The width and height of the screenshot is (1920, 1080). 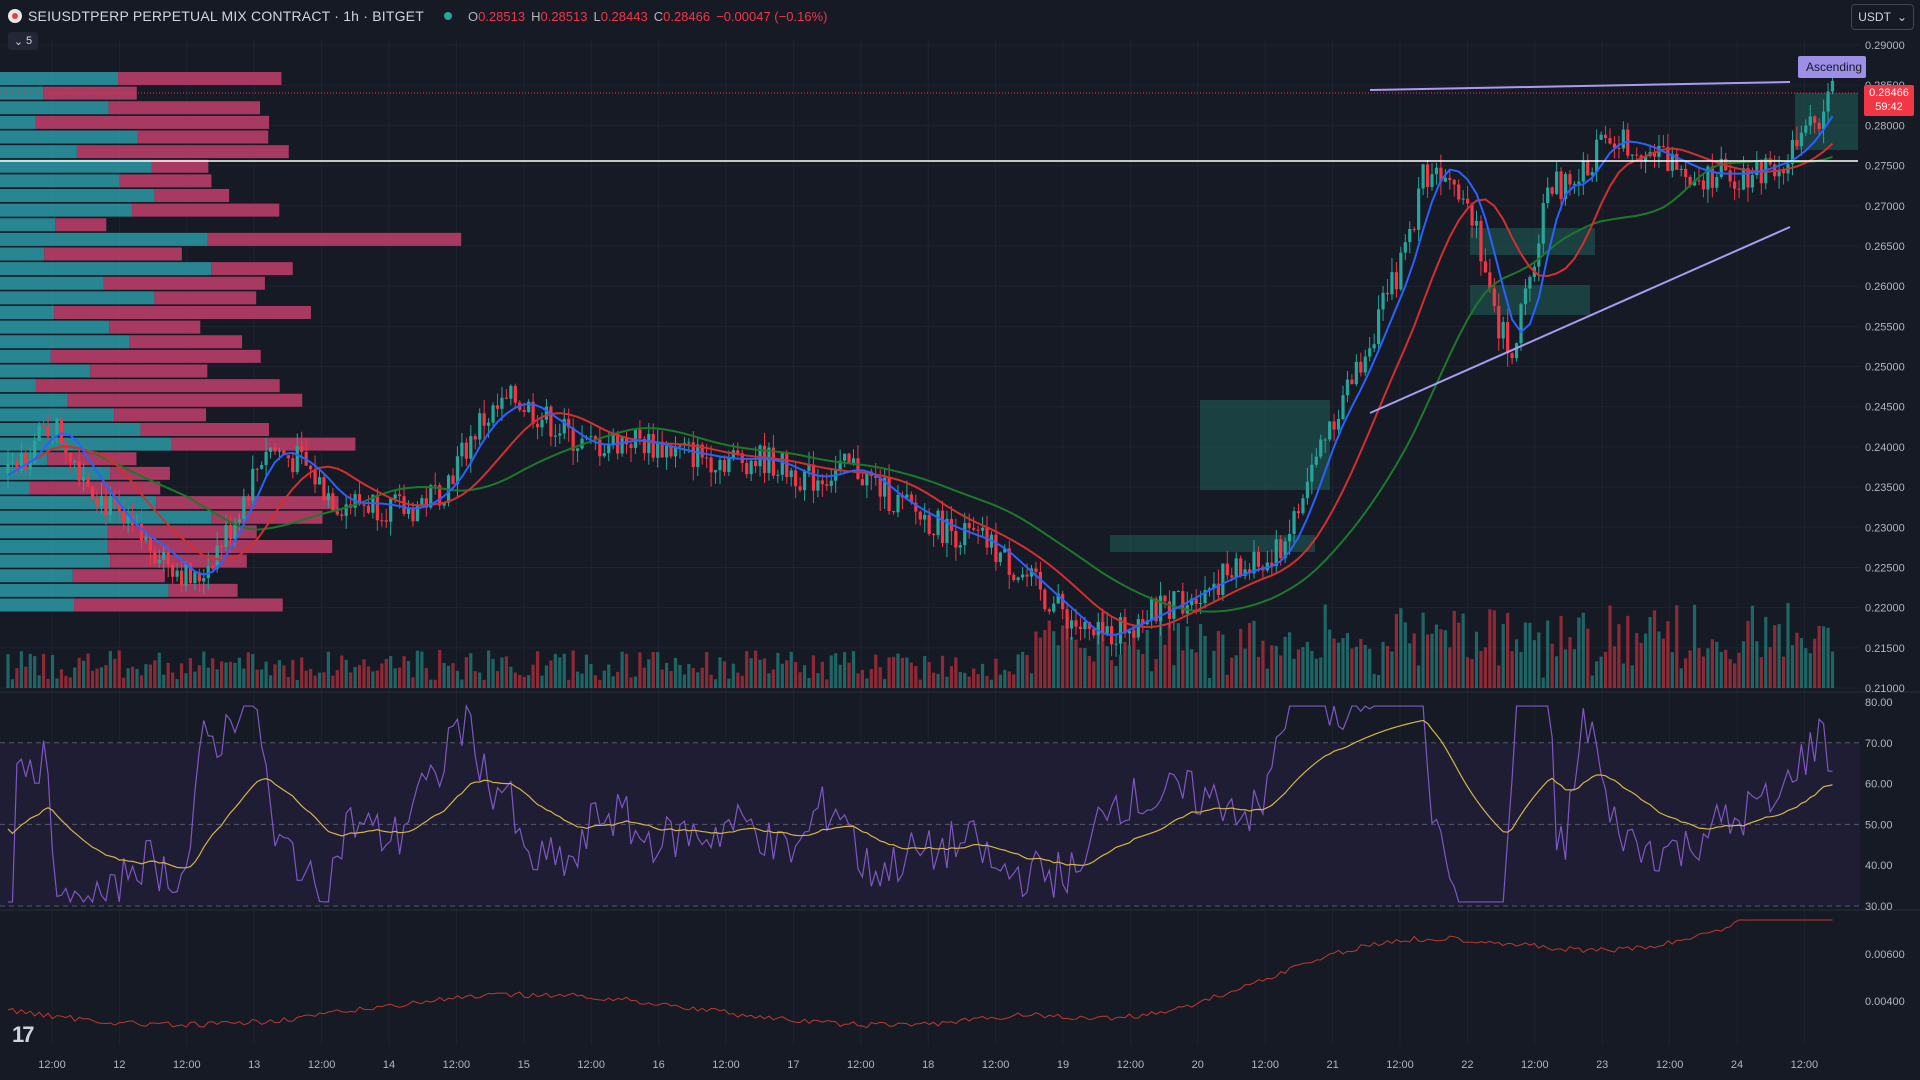 I want to click on price-tick: 0.27000, so click(x=1885, y=207).